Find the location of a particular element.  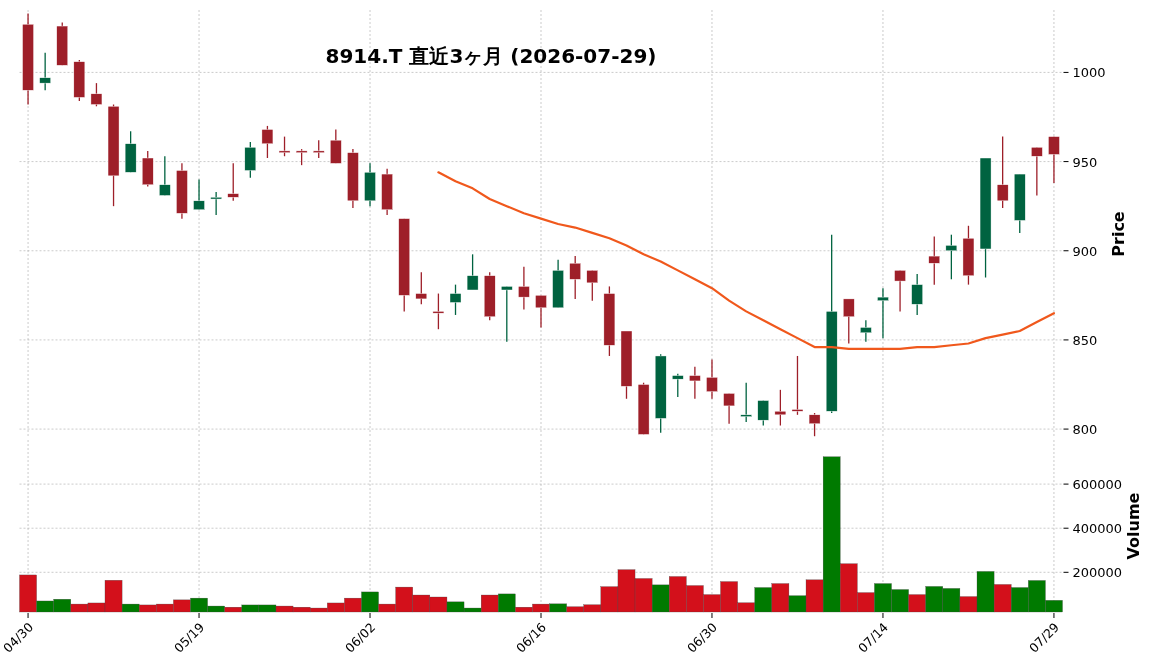

text: 8914.T 直近3ヶ月 (2026-07-29) is located at coordinates (491, 56).